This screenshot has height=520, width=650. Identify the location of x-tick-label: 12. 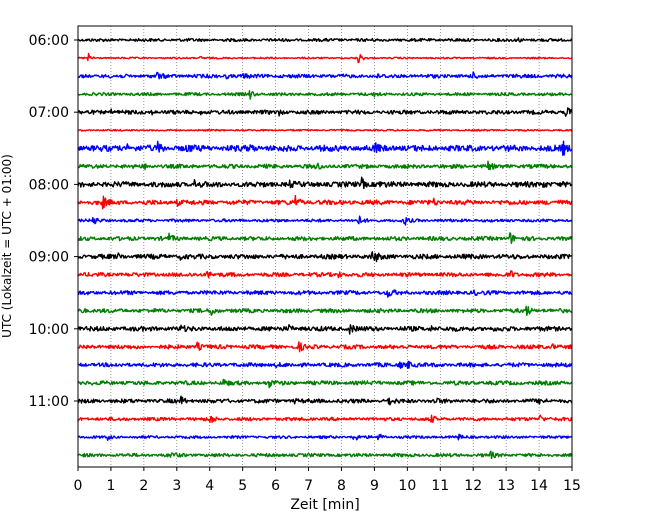
(473, 486).